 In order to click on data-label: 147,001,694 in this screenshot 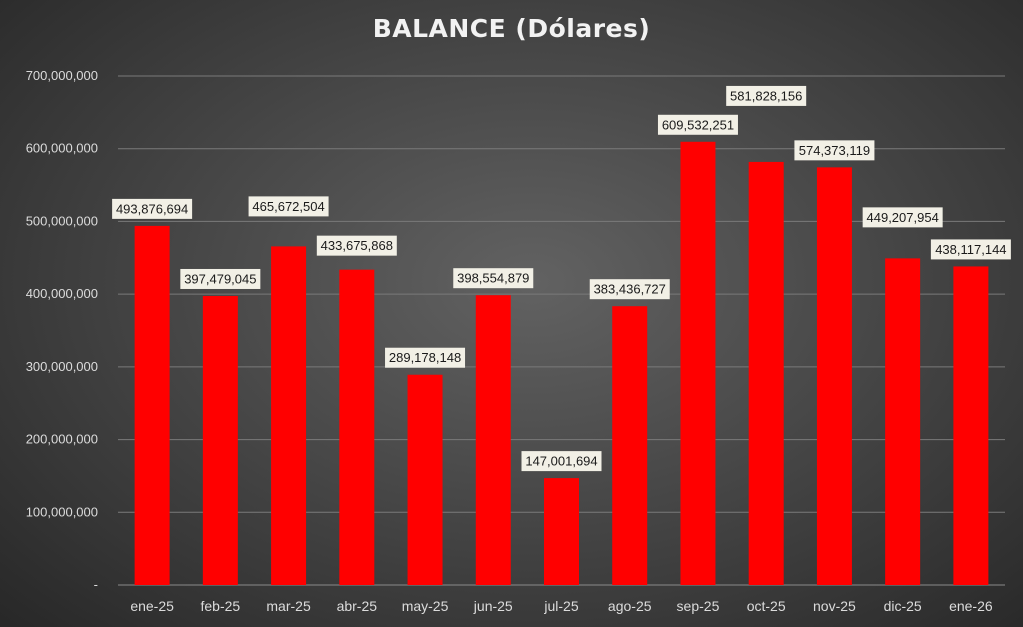, I will do `click(561, 461)`.